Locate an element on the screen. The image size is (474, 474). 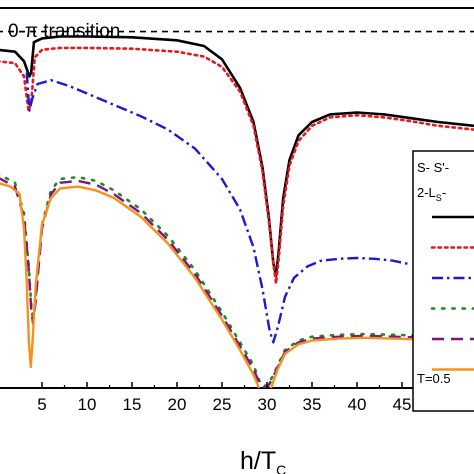
legend-entries is located at coordinates (452, 293).